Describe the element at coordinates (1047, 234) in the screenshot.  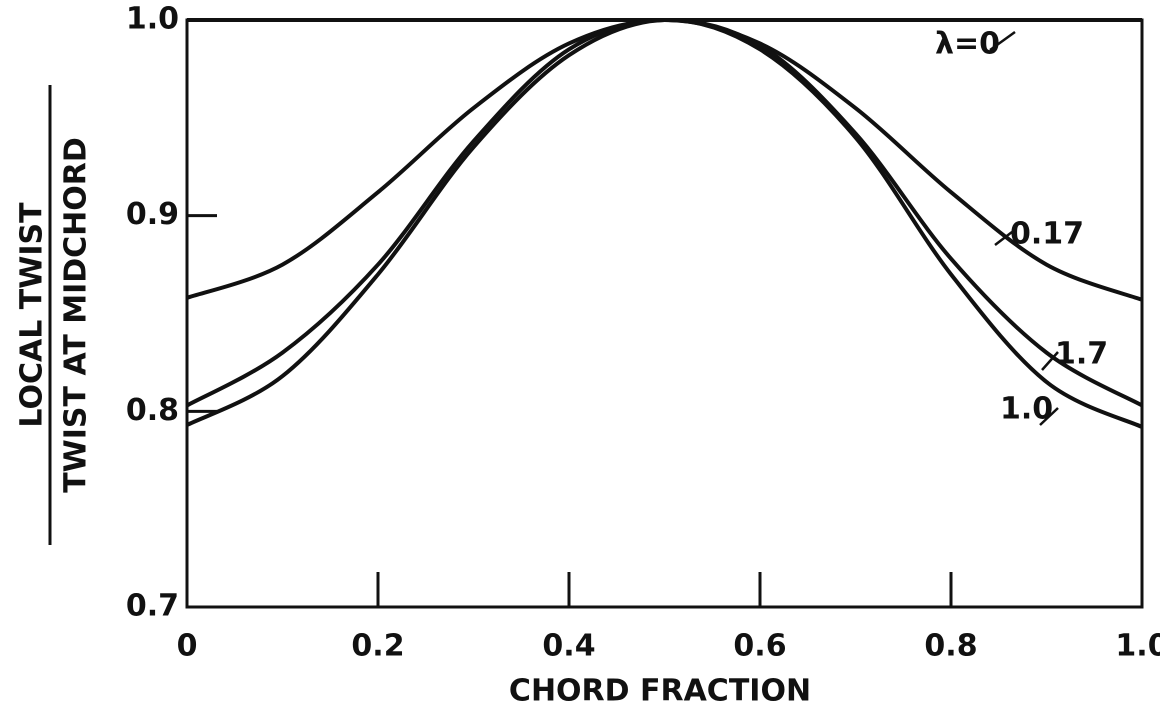
I see `curve-label: 0.17` at that location.